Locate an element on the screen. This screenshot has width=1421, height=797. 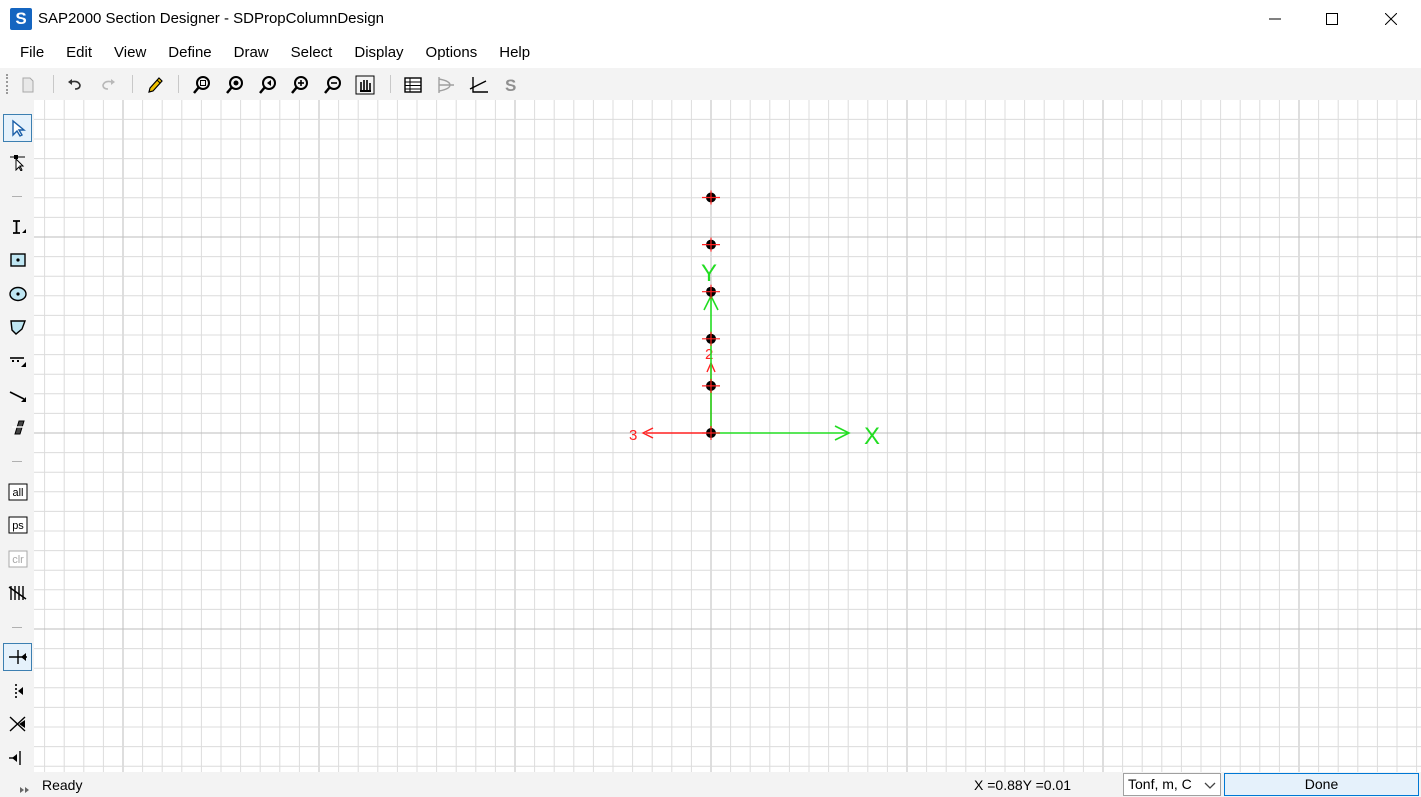
done-button: Done is located at coordinates (1321, 784).